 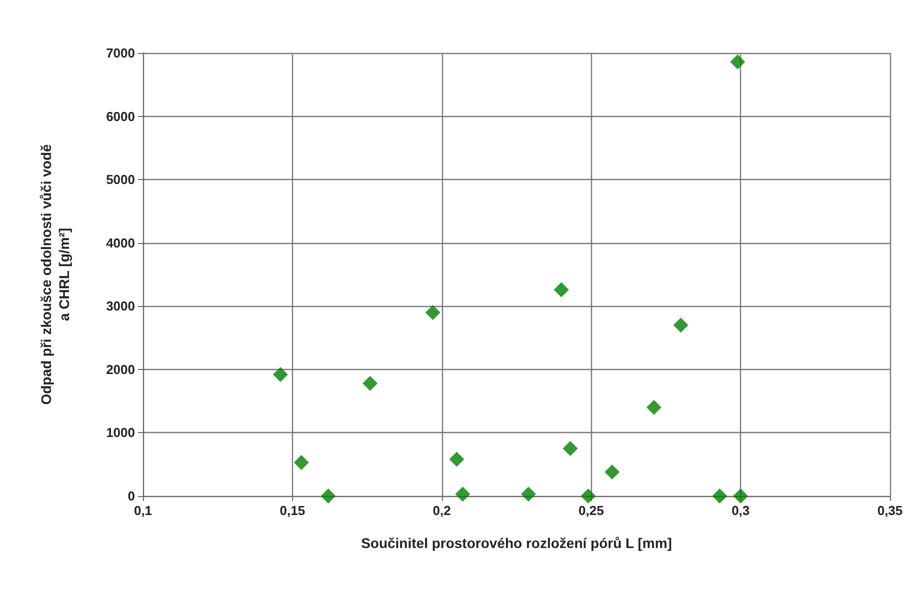 What do you see at coordinates (143, 510) in the screenshot?
I see `x-tick-label: 0,1` at bounding box center [143, 510].